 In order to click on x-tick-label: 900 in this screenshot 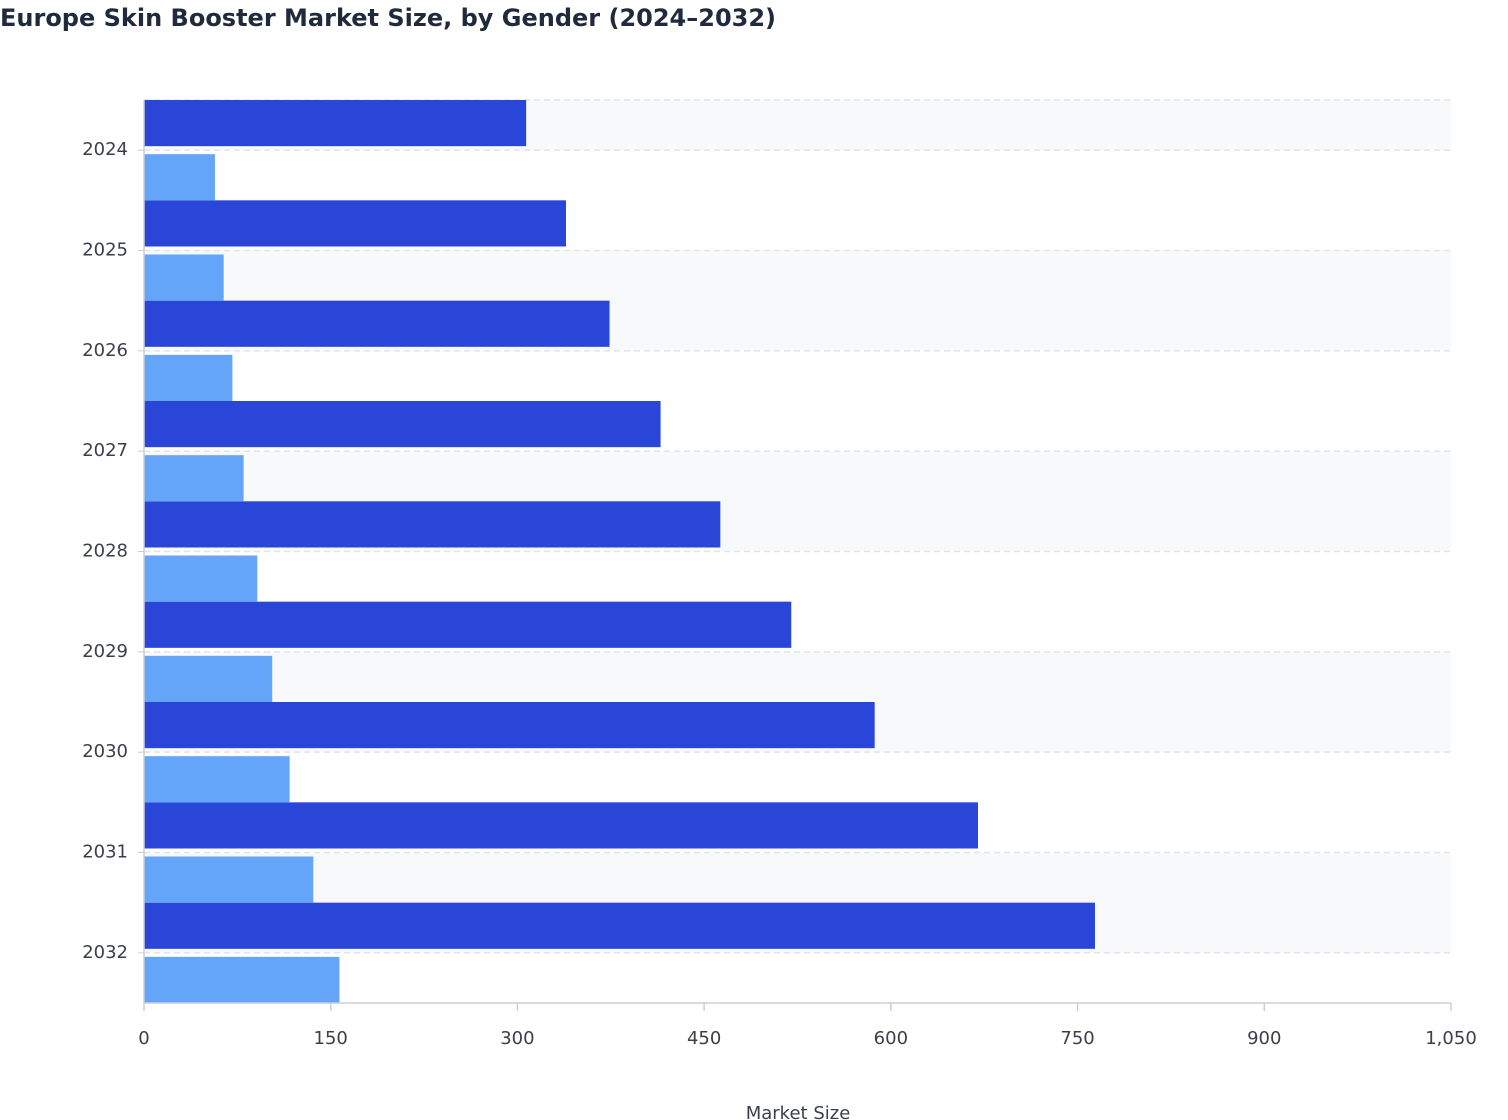, I will do `click(1264, 1038)`.